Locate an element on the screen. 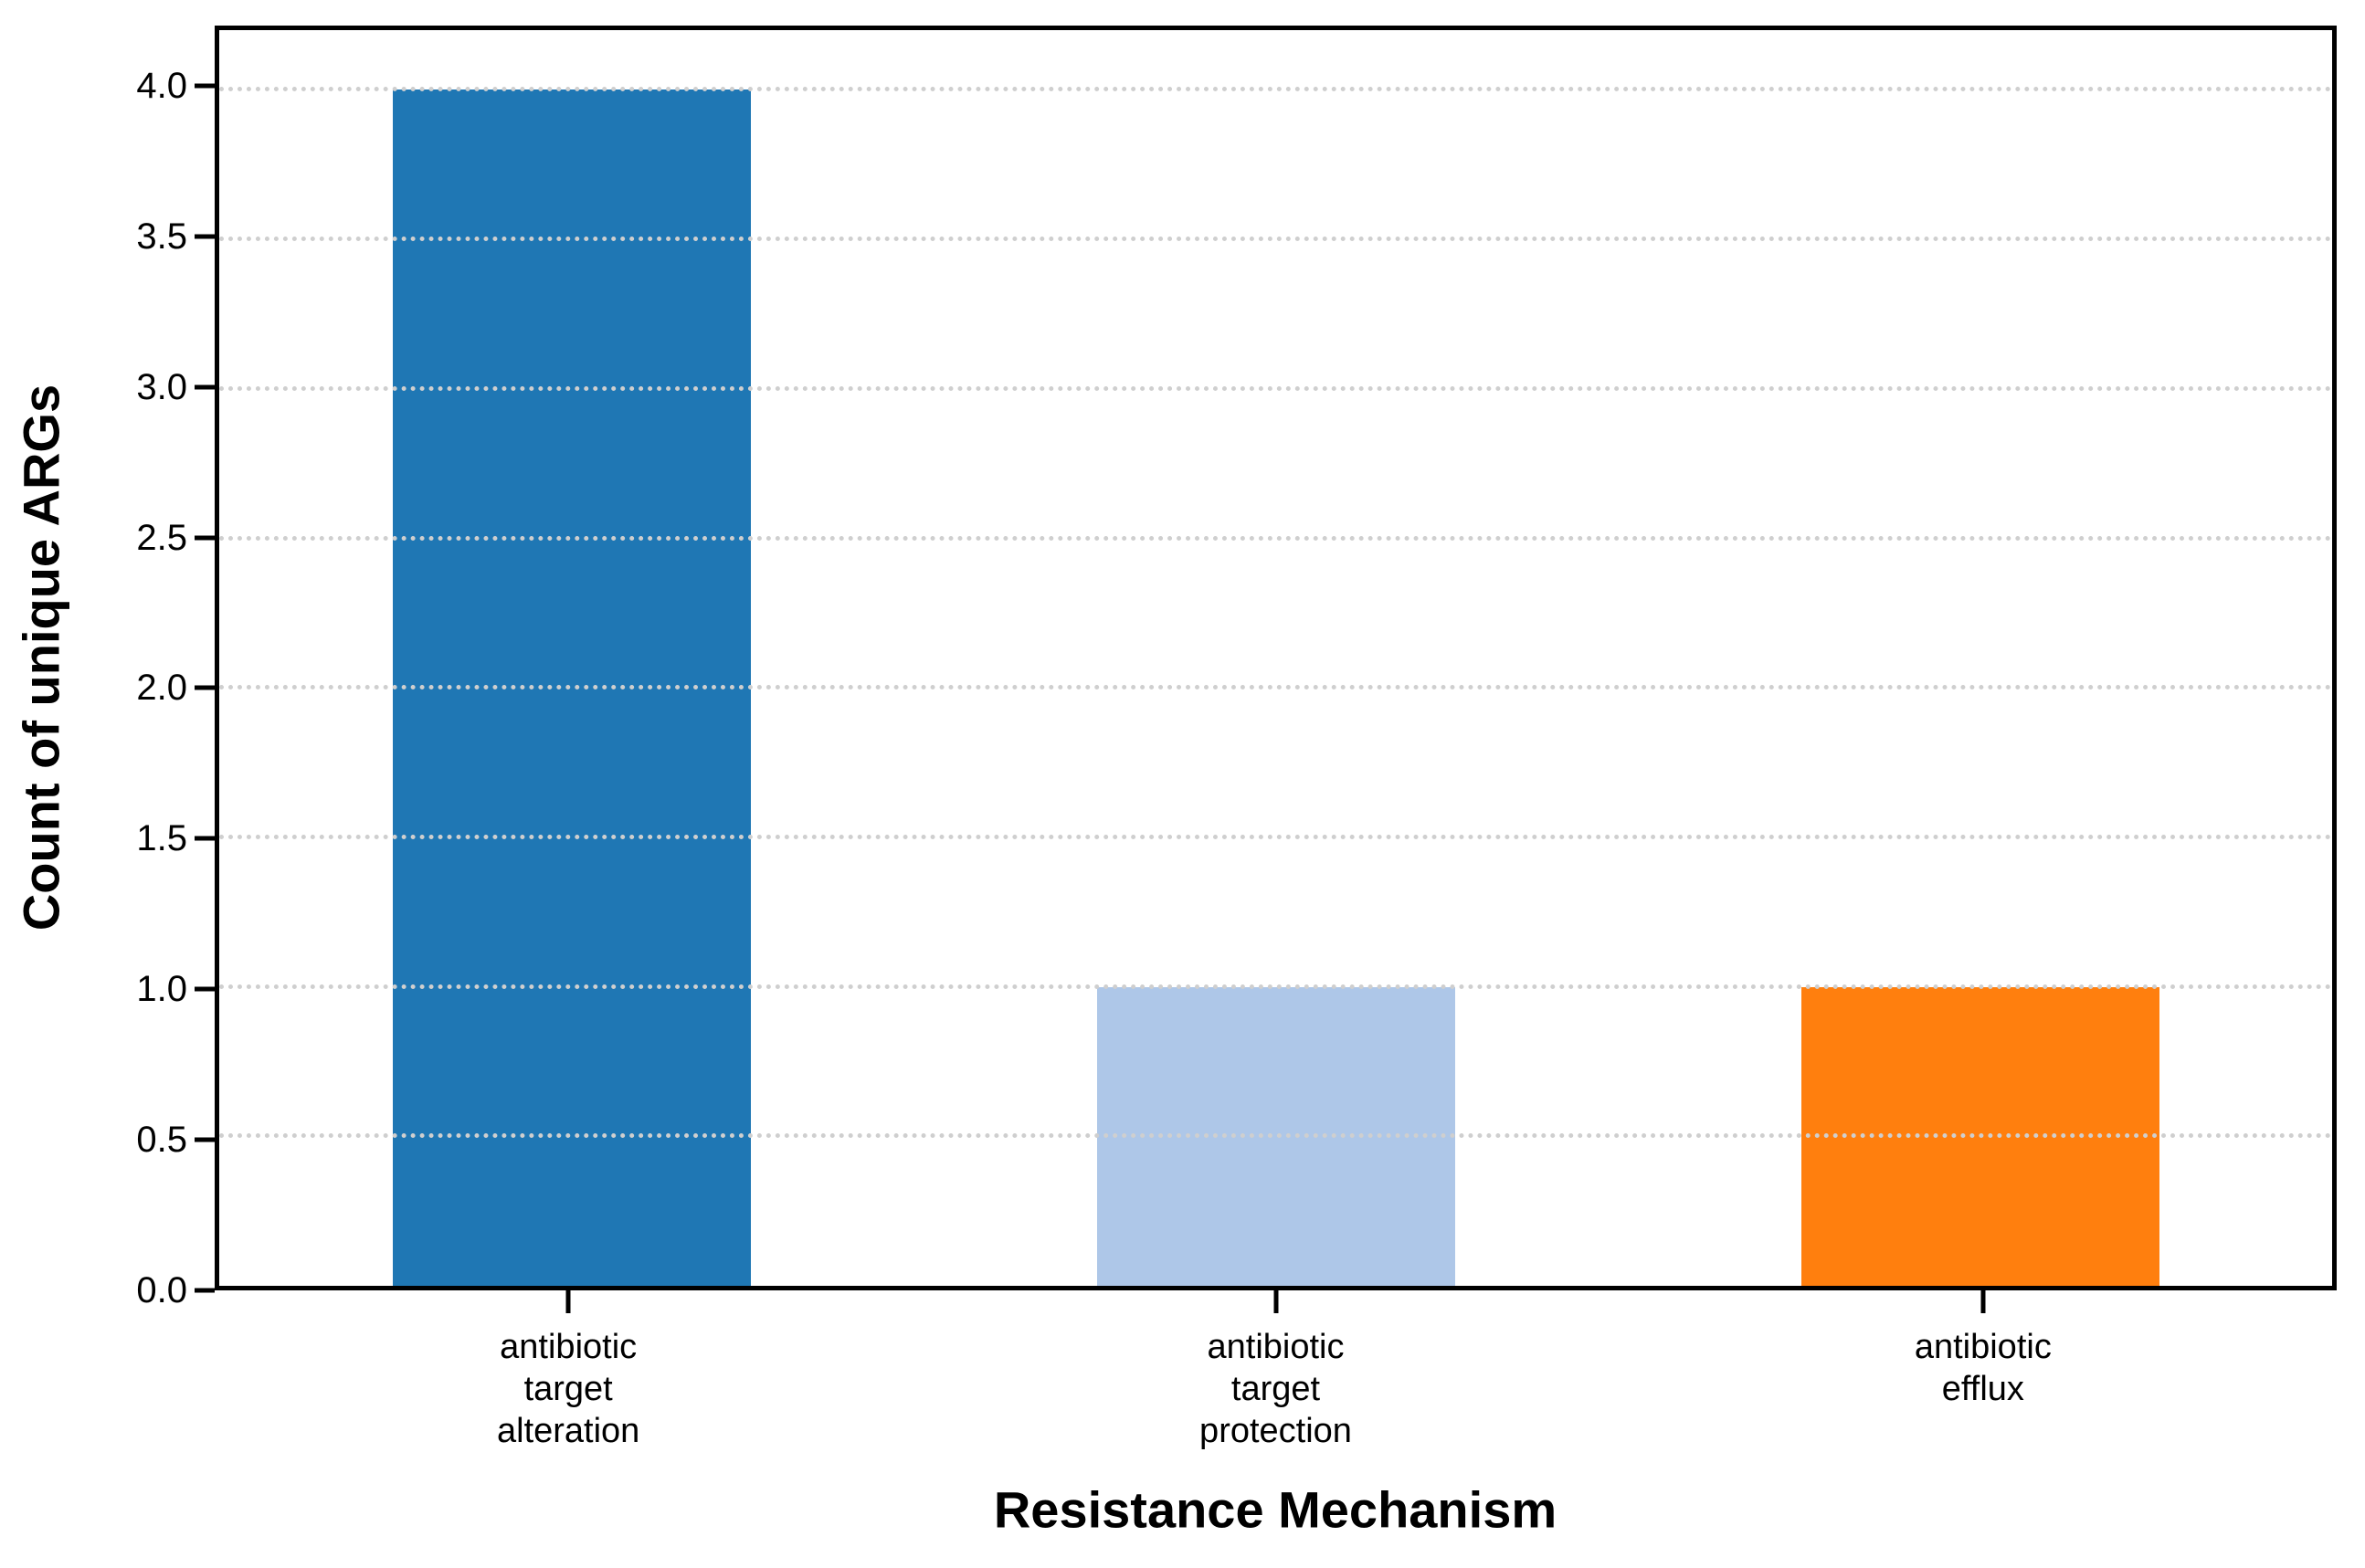 This screenshot has height=1568, width=2365. gridline-y-2.5 is located at coordinates (1275, 538).